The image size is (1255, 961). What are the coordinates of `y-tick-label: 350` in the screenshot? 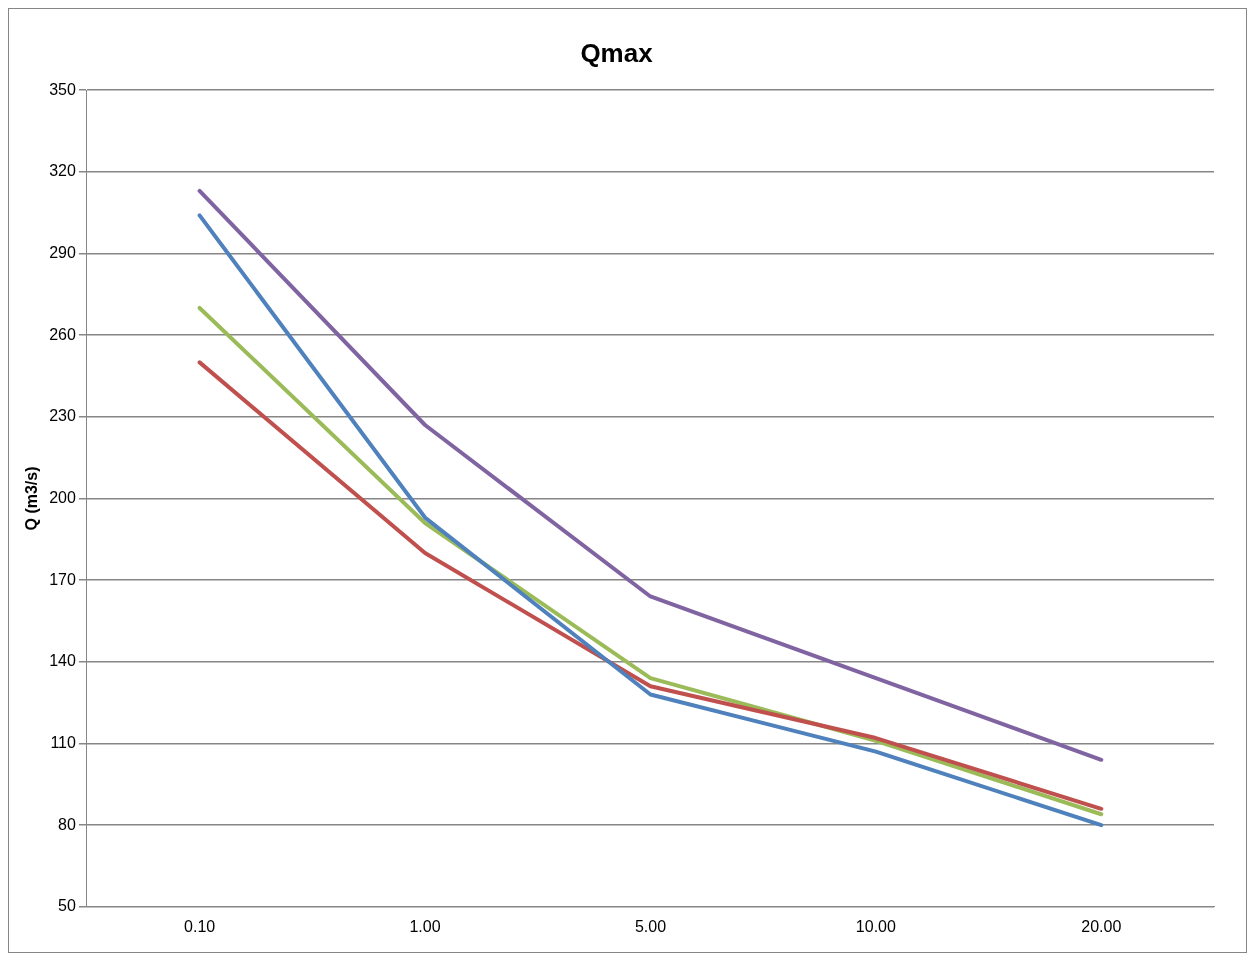 It's located at (62, 89).